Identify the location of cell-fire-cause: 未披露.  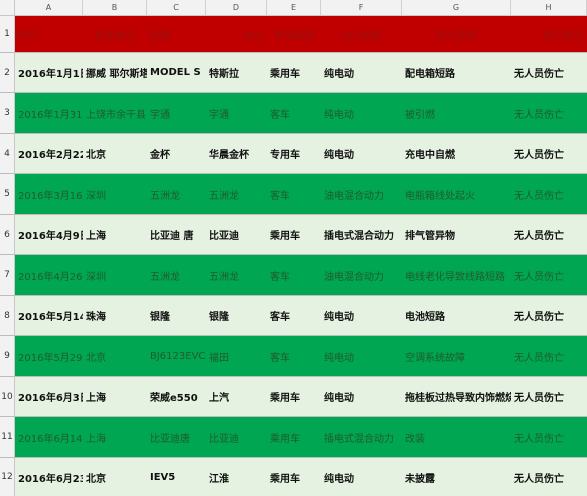
(456, 477).